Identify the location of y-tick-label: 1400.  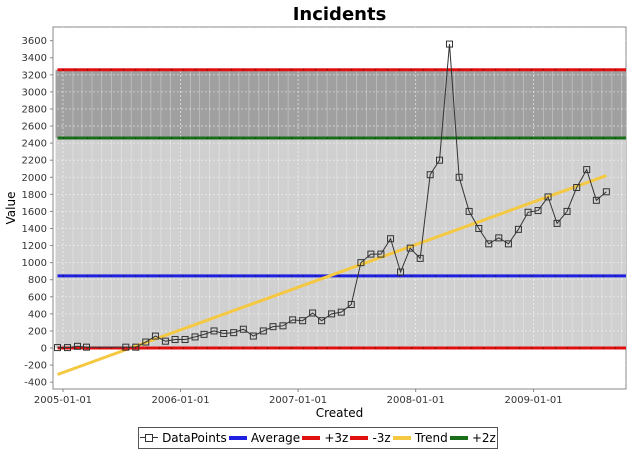
(34, 229).